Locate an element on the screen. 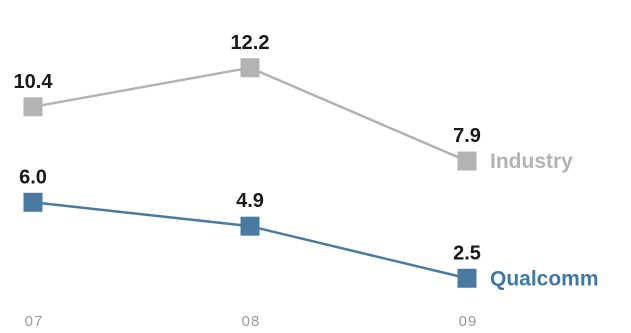 This screenshot has width=631, height=333. industry-value-label-09: 7.9 is located at coordinates (467, 136).